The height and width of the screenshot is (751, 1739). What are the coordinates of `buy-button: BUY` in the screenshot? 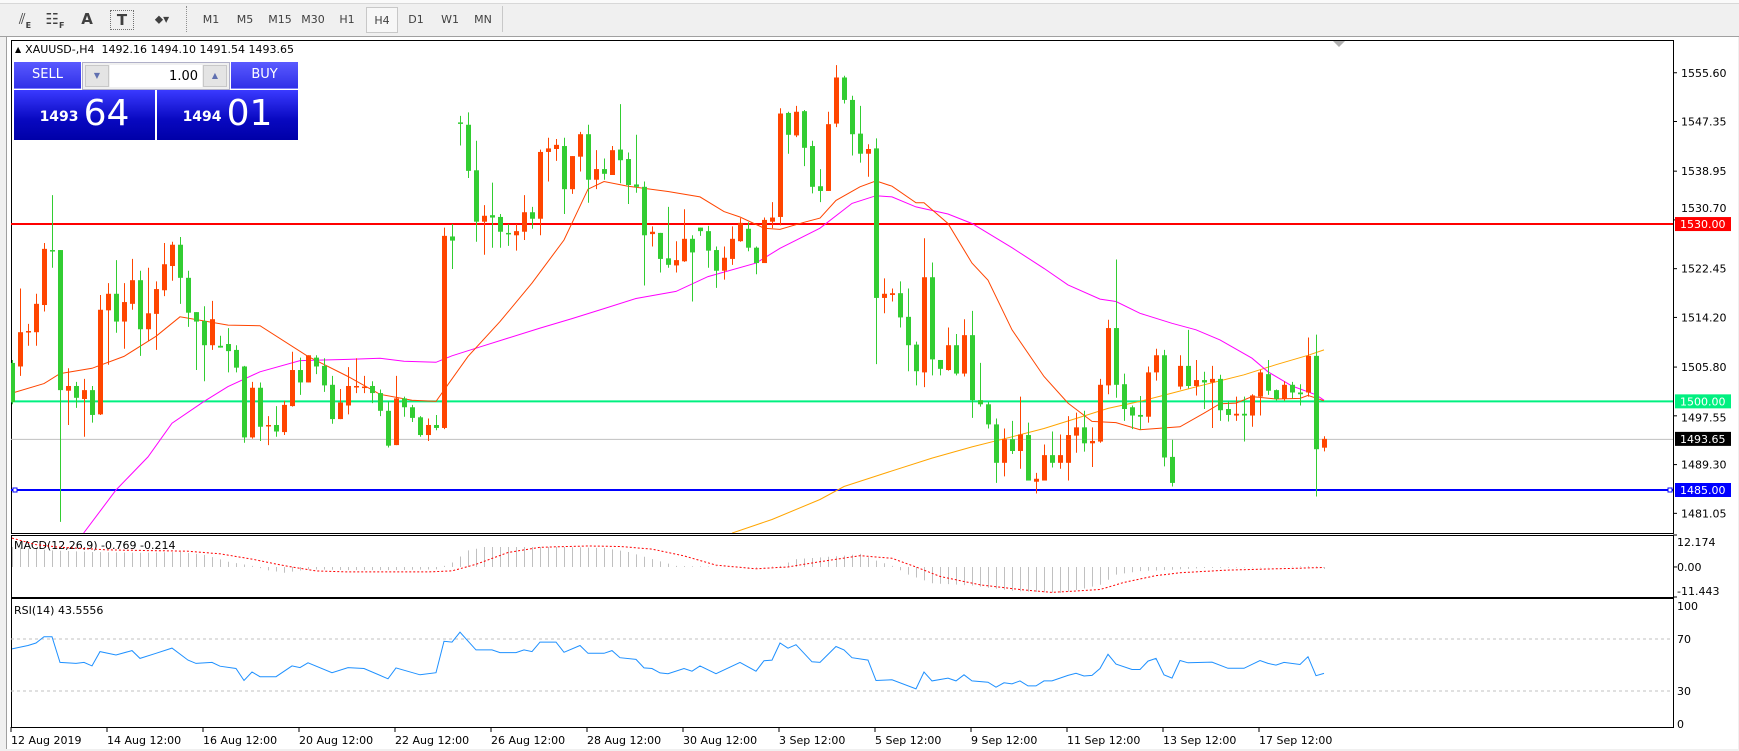 It's located at (264, 75).